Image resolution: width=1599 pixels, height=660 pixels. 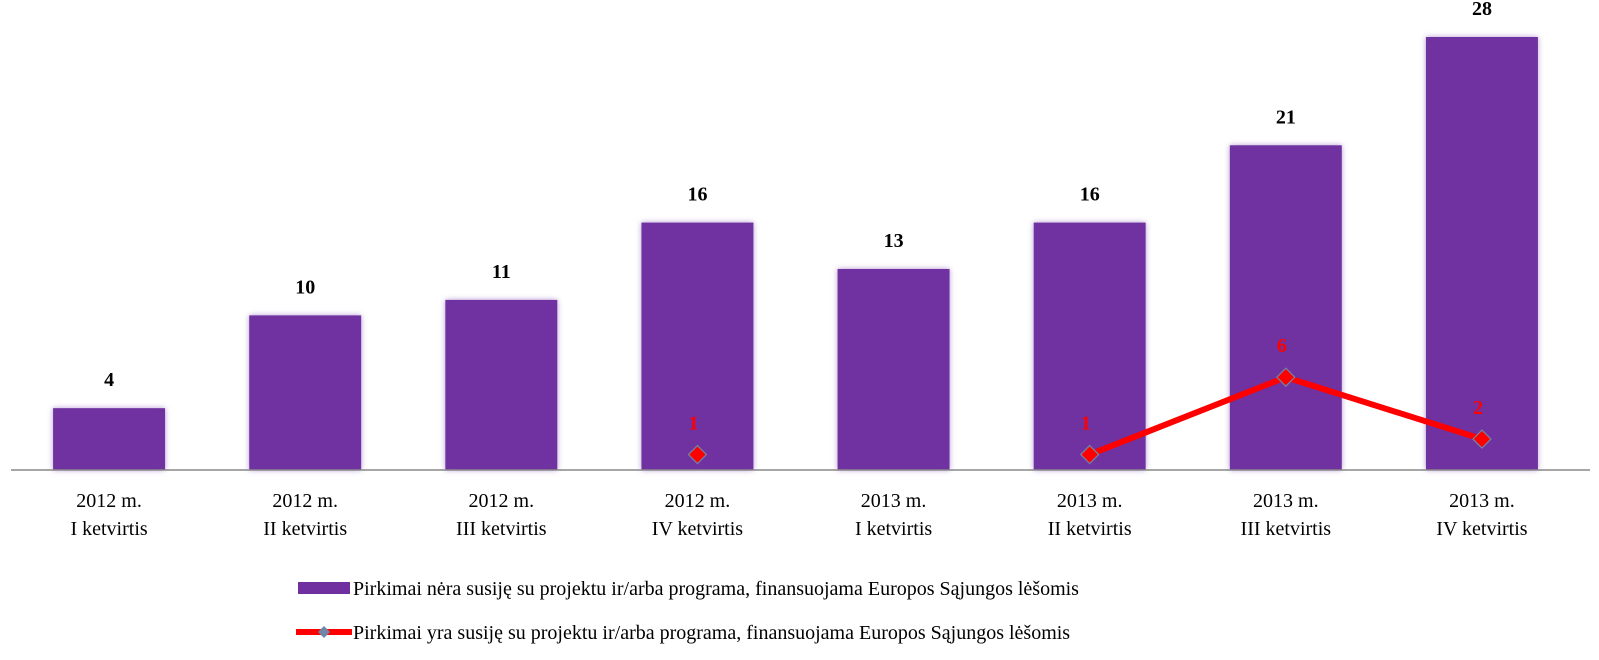 I want to click on data-label: 13, so click(x=894, y=241).